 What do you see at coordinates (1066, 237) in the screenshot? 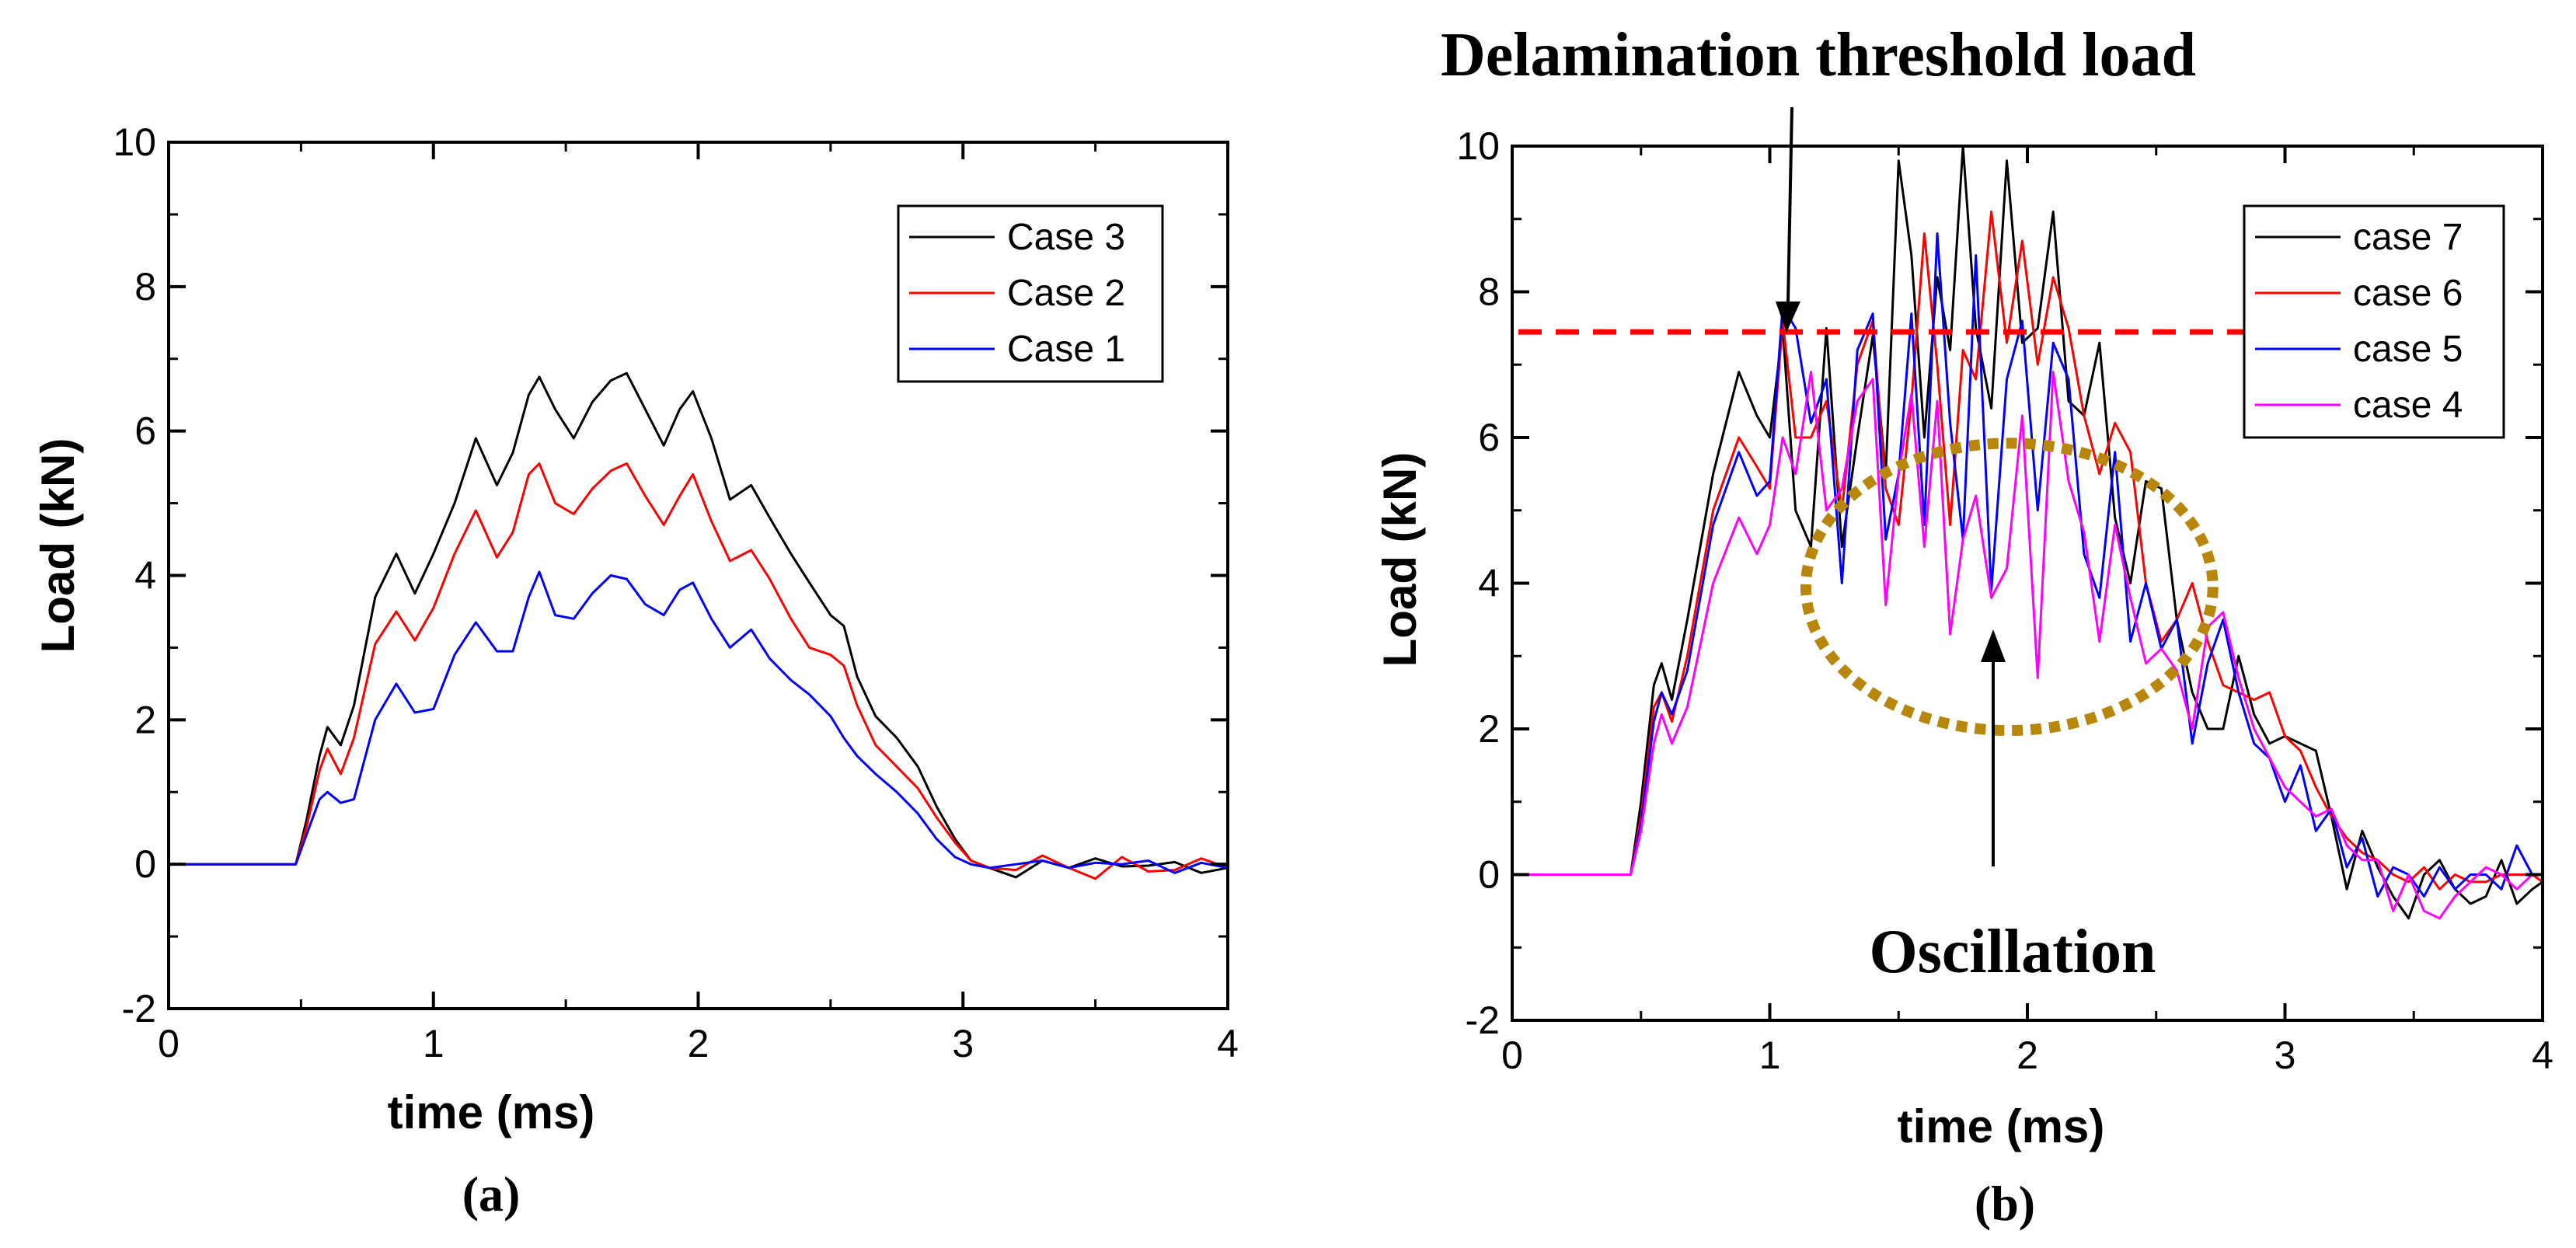
I see `legend-label: Case 3` at bounding box center [1066, 237].